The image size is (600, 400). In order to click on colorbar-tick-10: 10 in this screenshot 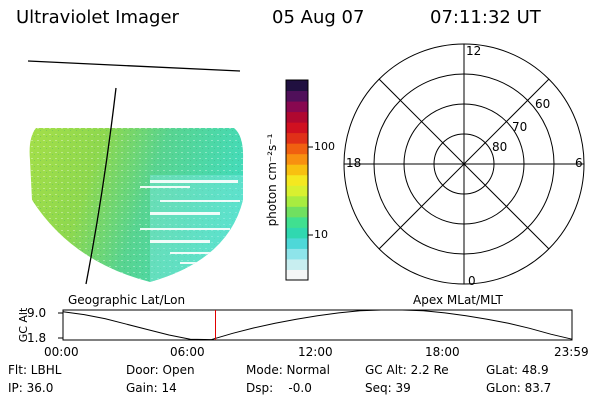, I will do `click(321, 234)`.